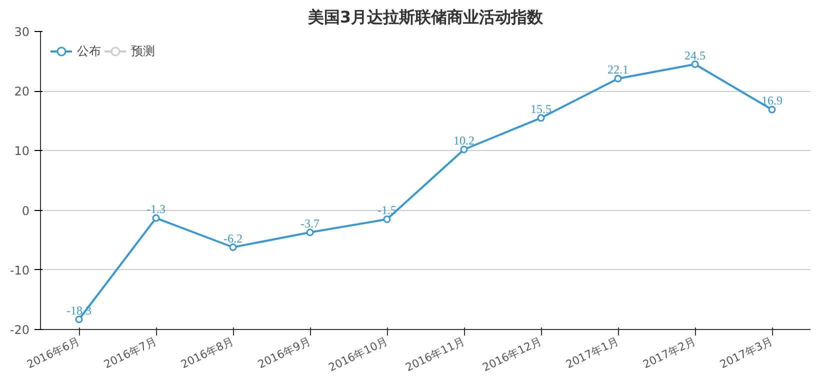  I want to click on data-label: 10.2, so click(464, 141).